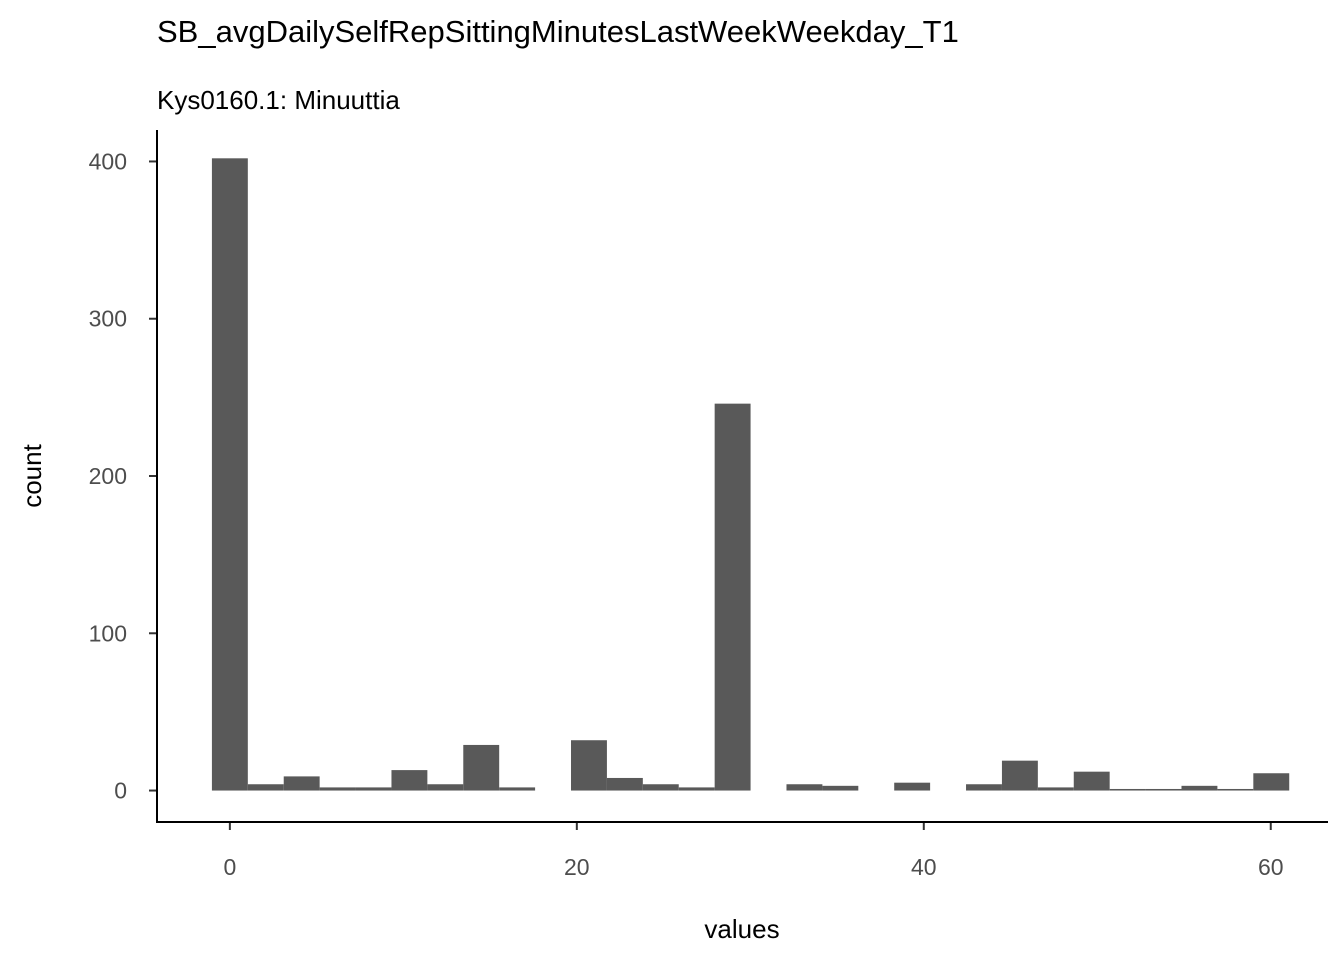  Describe the element at coordinates (108, 476) in the screenshot. I see `y-tick-label-200: 200` at that location.